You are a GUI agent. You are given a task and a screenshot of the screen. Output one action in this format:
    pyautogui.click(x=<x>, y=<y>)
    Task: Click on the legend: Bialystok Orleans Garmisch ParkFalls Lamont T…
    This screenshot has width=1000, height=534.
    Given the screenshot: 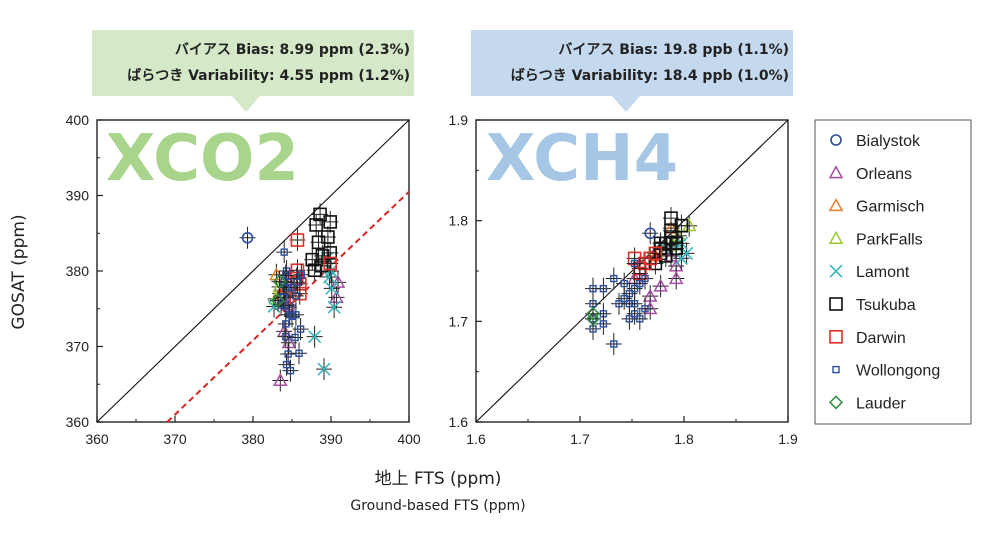 What is the action you would take?
    pyautogui.click(x=893, y=272)
    